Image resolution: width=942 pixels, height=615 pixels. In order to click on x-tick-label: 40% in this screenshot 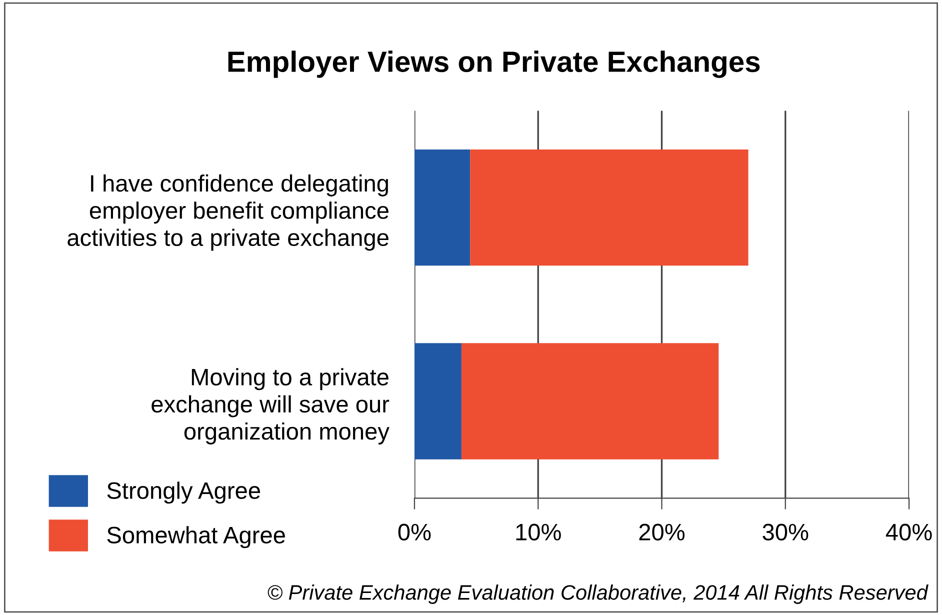, I will do `click(909, 532)`.